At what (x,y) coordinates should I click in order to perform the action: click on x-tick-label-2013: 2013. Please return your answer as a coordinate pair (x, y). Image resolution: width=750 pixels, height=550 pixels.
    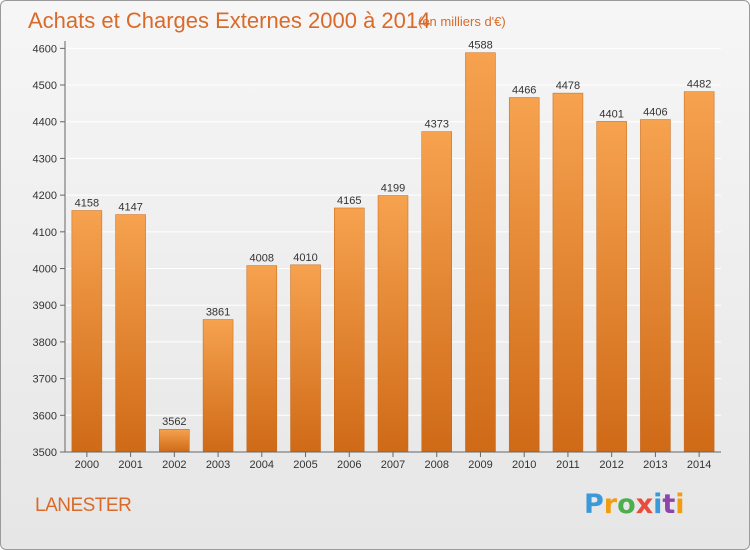
    Looking at the image, I should click on (655, 465).